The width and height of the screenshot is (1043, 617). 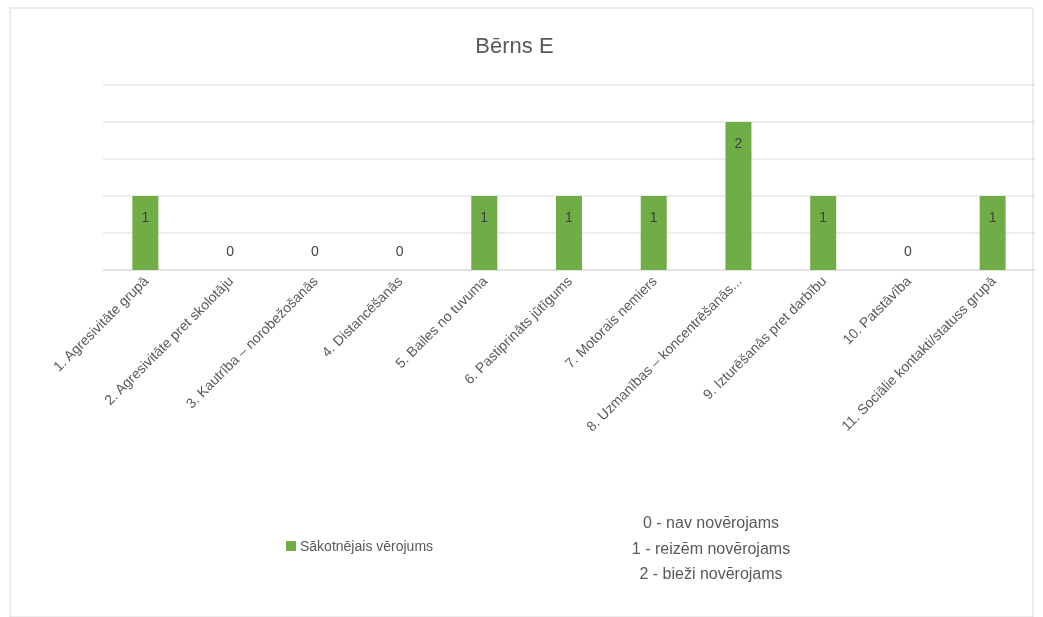 I want to click on text: 0 - nav novērojams, so click(x=711, y=522).